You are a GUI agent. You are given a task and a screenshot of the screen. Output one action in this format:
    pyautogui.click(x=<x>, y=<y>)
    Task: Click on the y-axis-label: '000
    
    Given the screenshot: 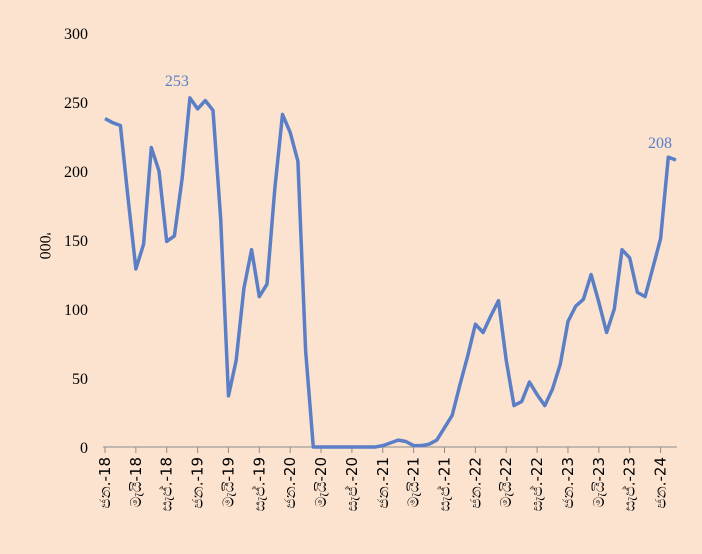 What is the action you would take?
    pyautogui.click(x=44, y=246)
    